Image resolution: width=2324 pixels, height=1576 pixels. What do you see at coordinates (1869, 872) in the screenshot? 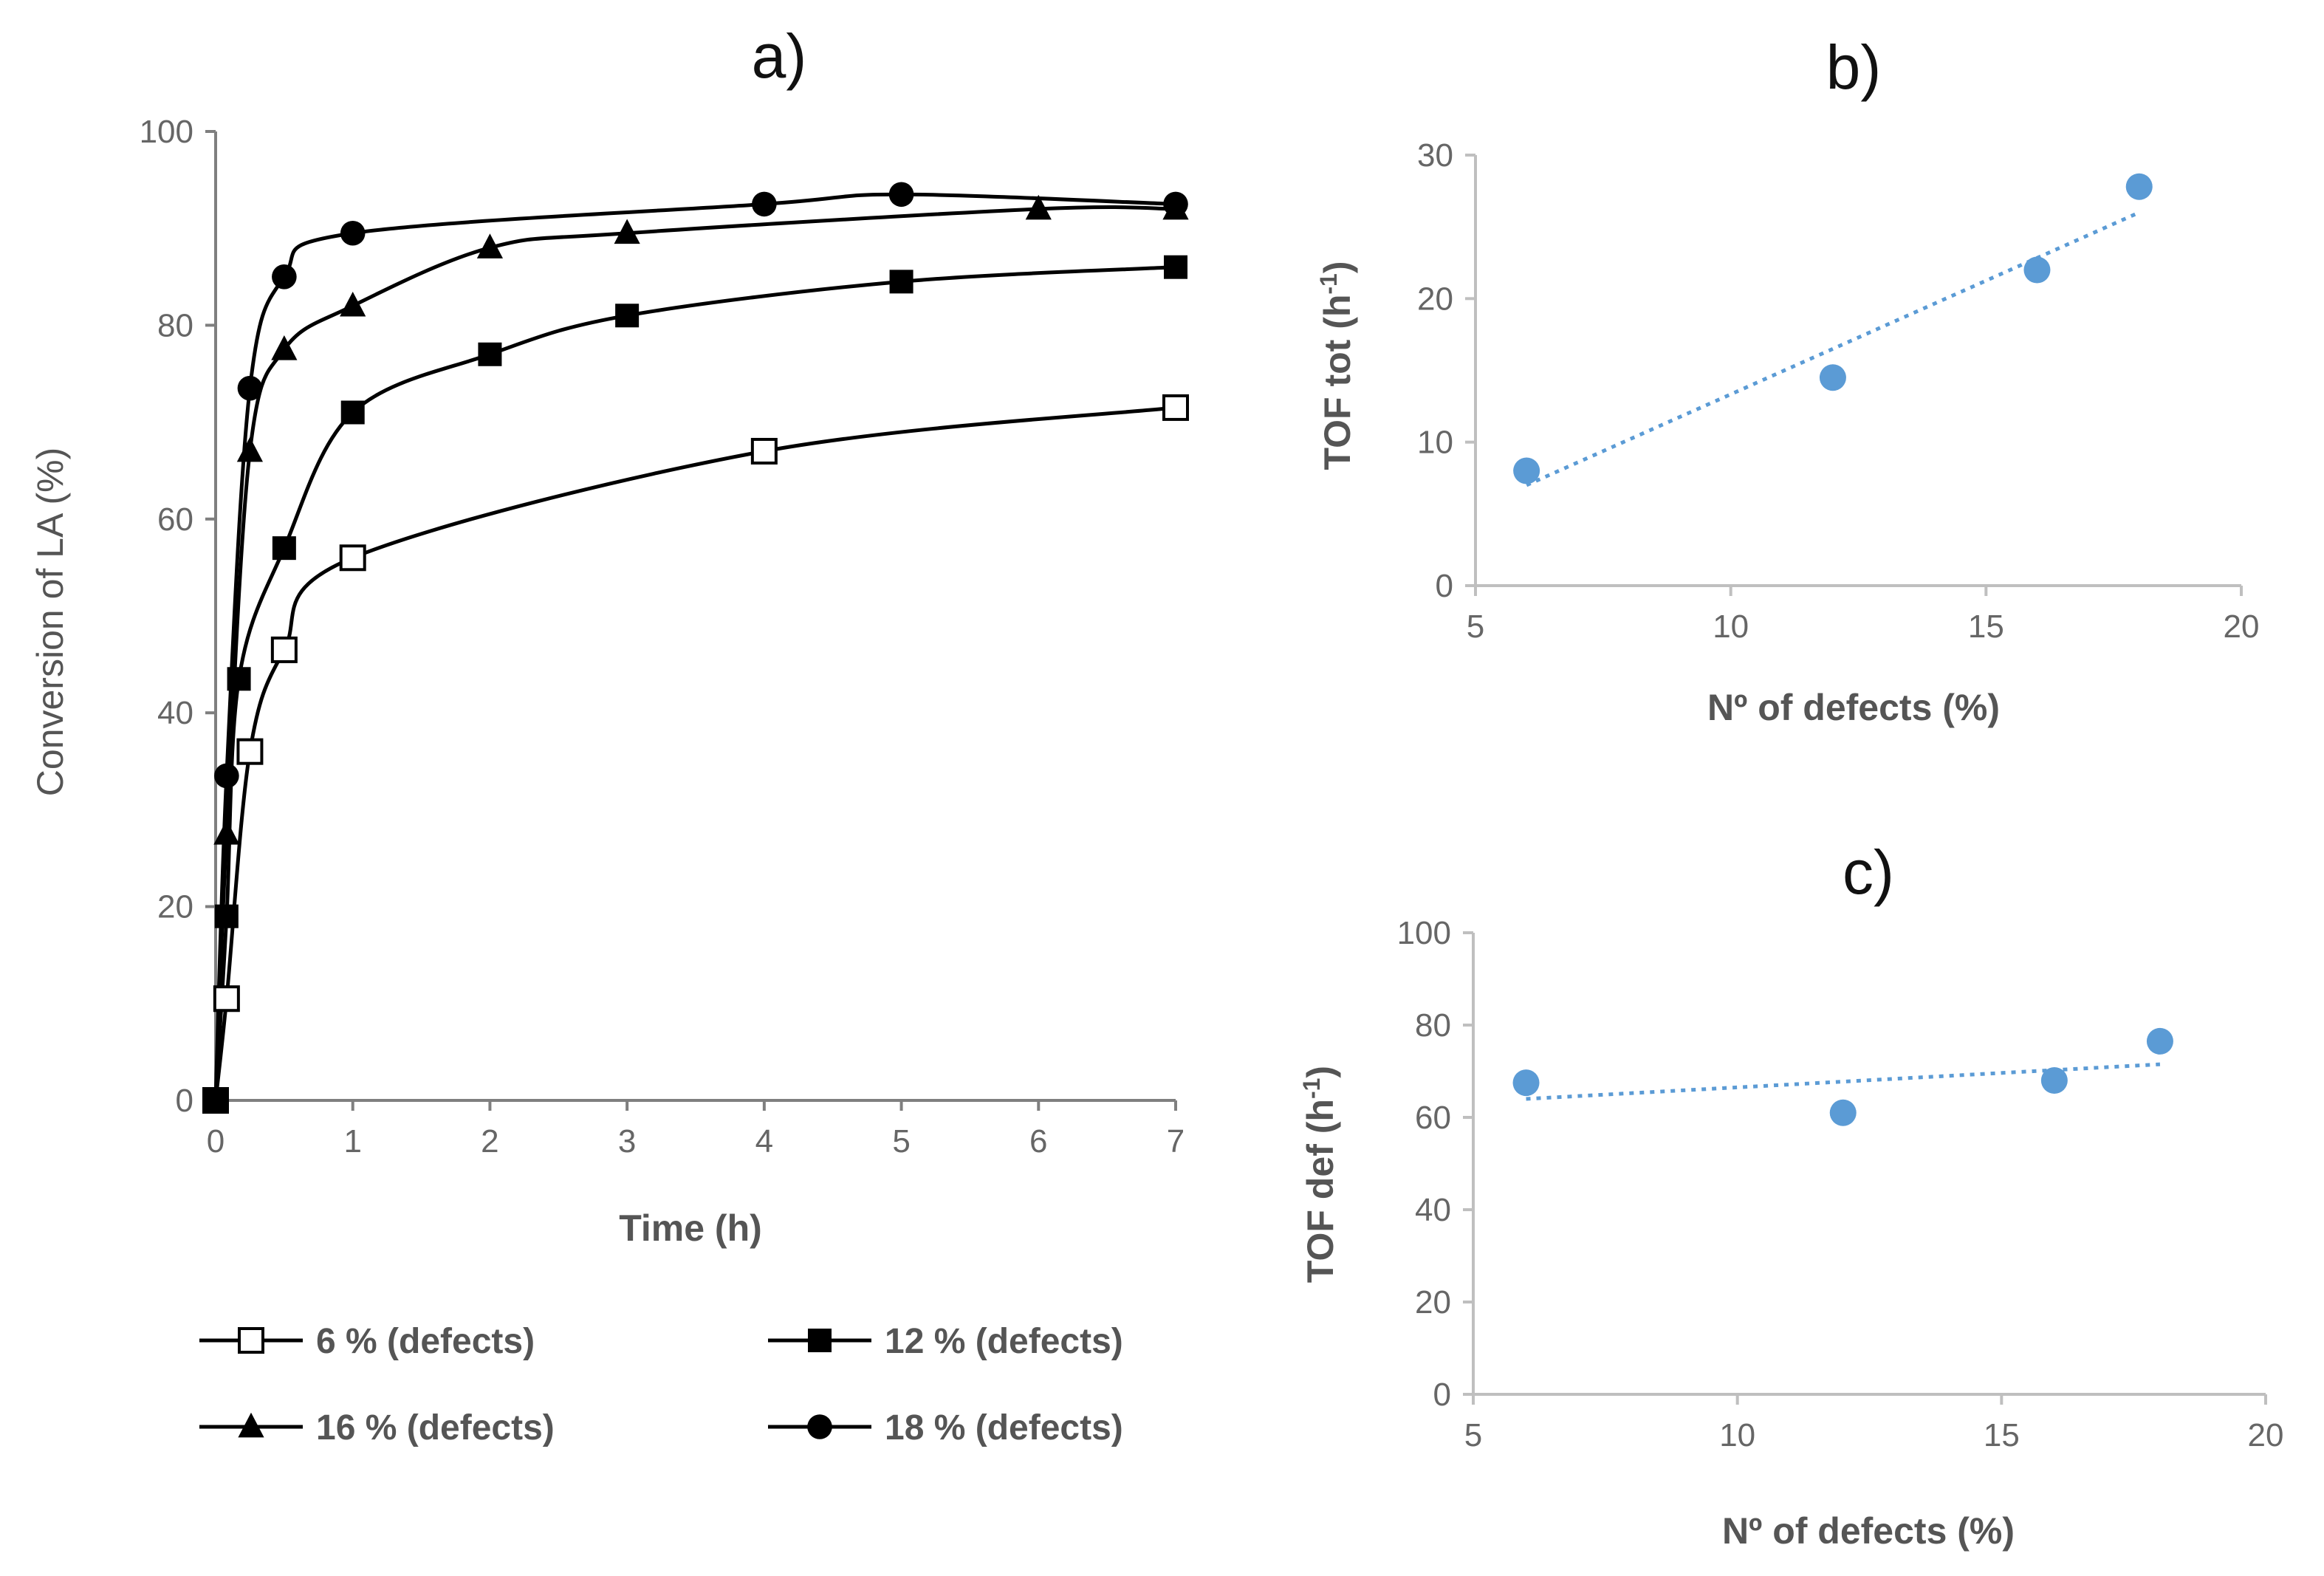
I see `panel-c-label: c)` at bounding box center [1869, 872].